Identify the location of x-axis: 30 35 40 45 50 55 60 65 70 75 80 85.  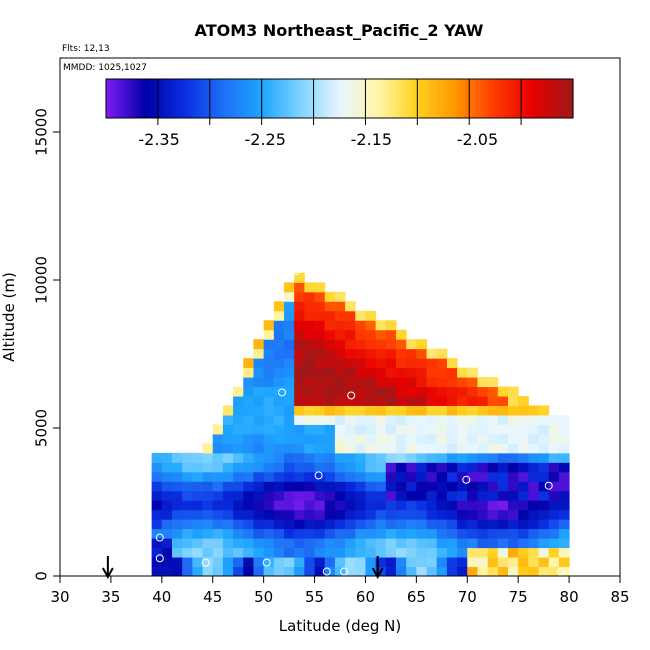
(340, 591).